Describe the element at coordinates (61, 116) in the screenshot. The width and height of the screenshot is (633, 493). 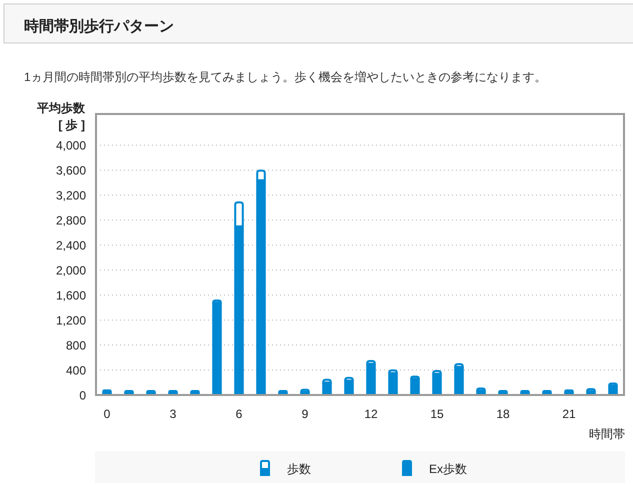
I see `y-axis-title: 平均歩数 [ 歩 ]` at that location.